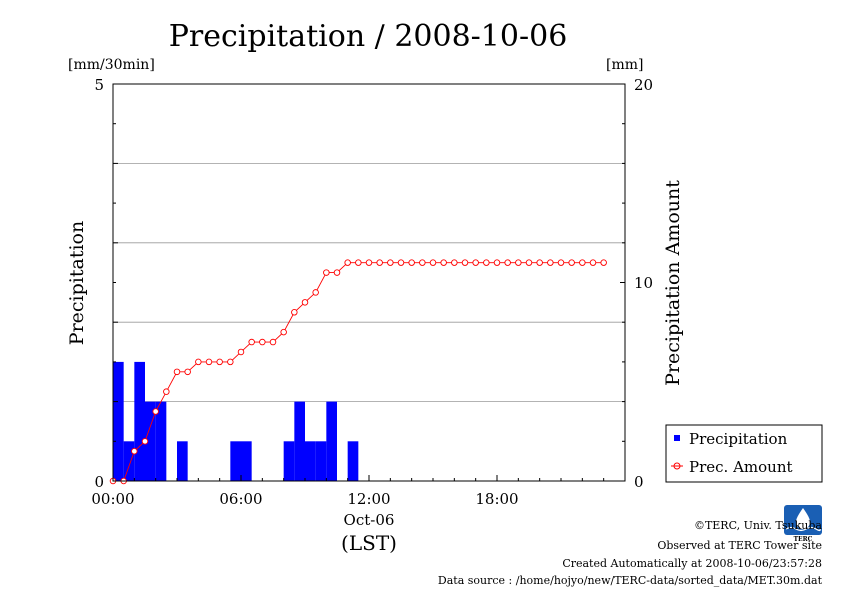 This screenshot has width=842, height=595. I want to click on x-tick-label: 18:00, so click(496, 499).